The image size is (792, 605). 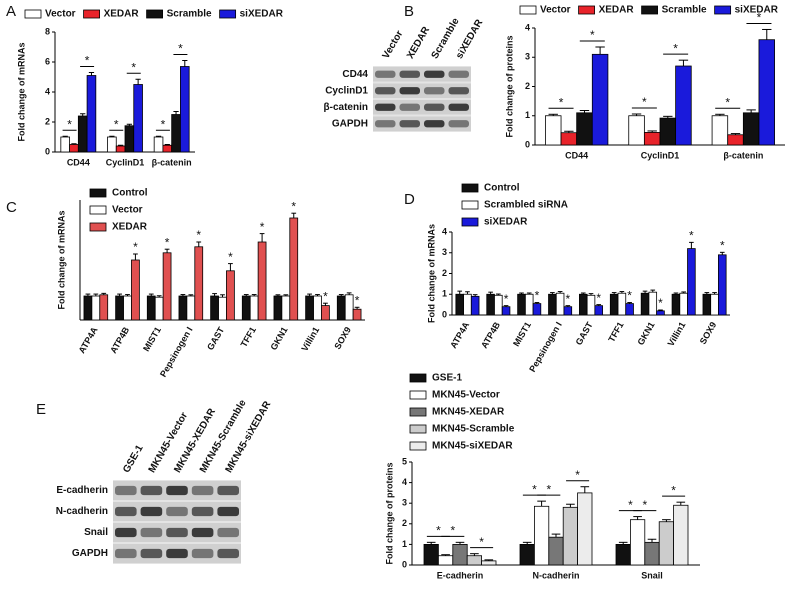 What do you see at coordinates (404, 482) in the screenshot?
I see `y-tick-label: 4` at bounding box center [404, 482].